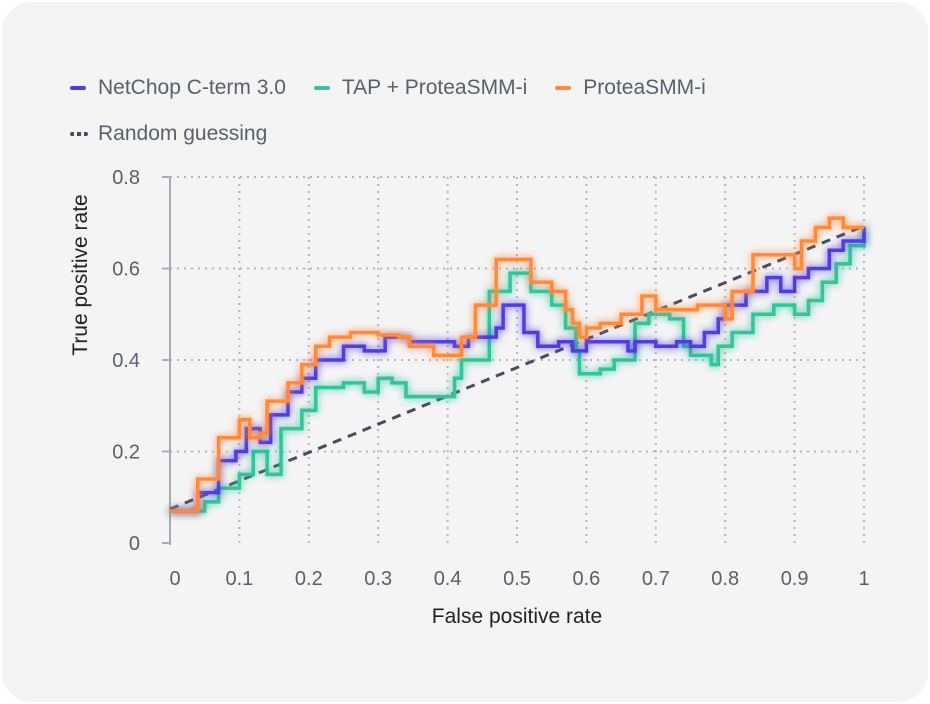 The width and height of the screenshot is (930, 704). I want to click on x-tick-label: 0.5, so click(517, 579).